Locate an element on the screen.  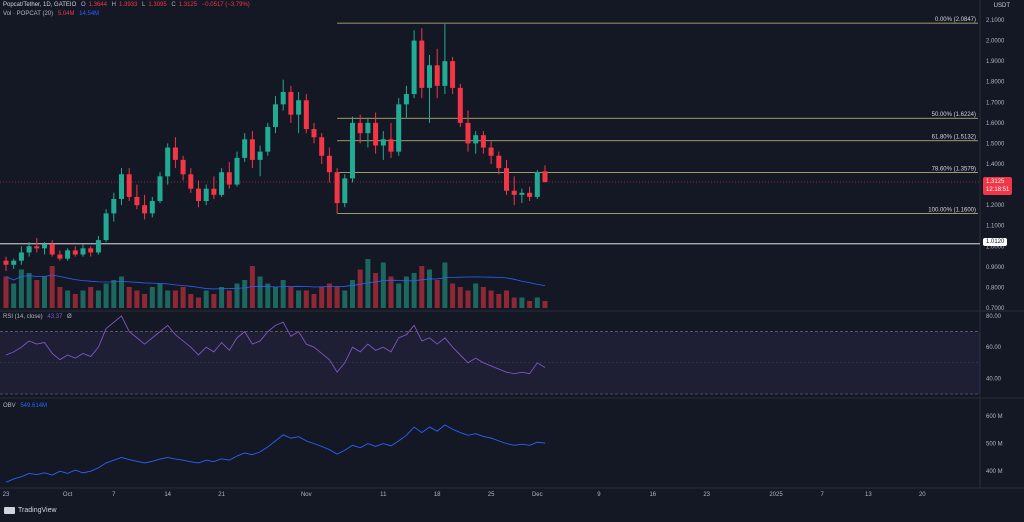
price-axis-tick-label: 0.9000 is located at coordinates (995, 268).